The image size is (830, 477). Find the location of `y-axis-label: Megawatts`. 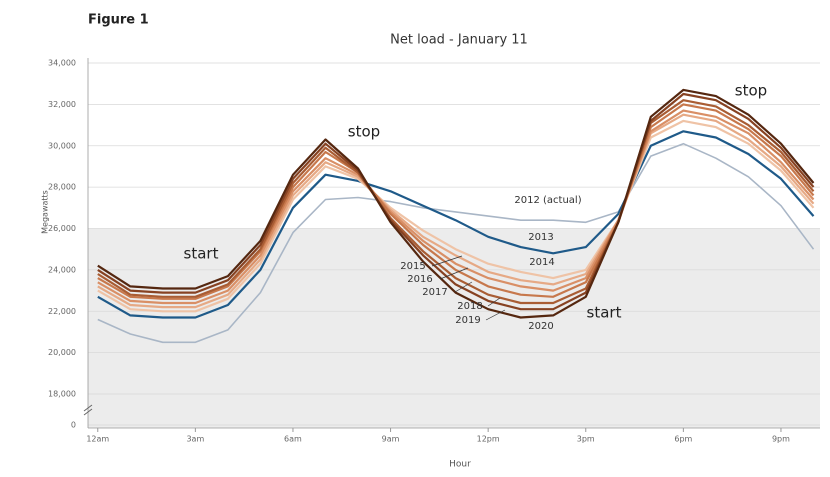

y-axis-label: Megawatts is located at coordinates (45, 212).